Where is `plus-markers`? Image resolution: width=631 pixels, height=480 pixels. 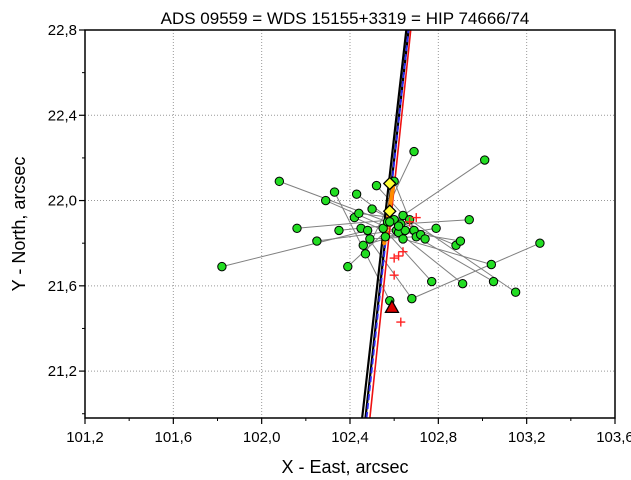 plus-markers is located at coordinates (405, 270).